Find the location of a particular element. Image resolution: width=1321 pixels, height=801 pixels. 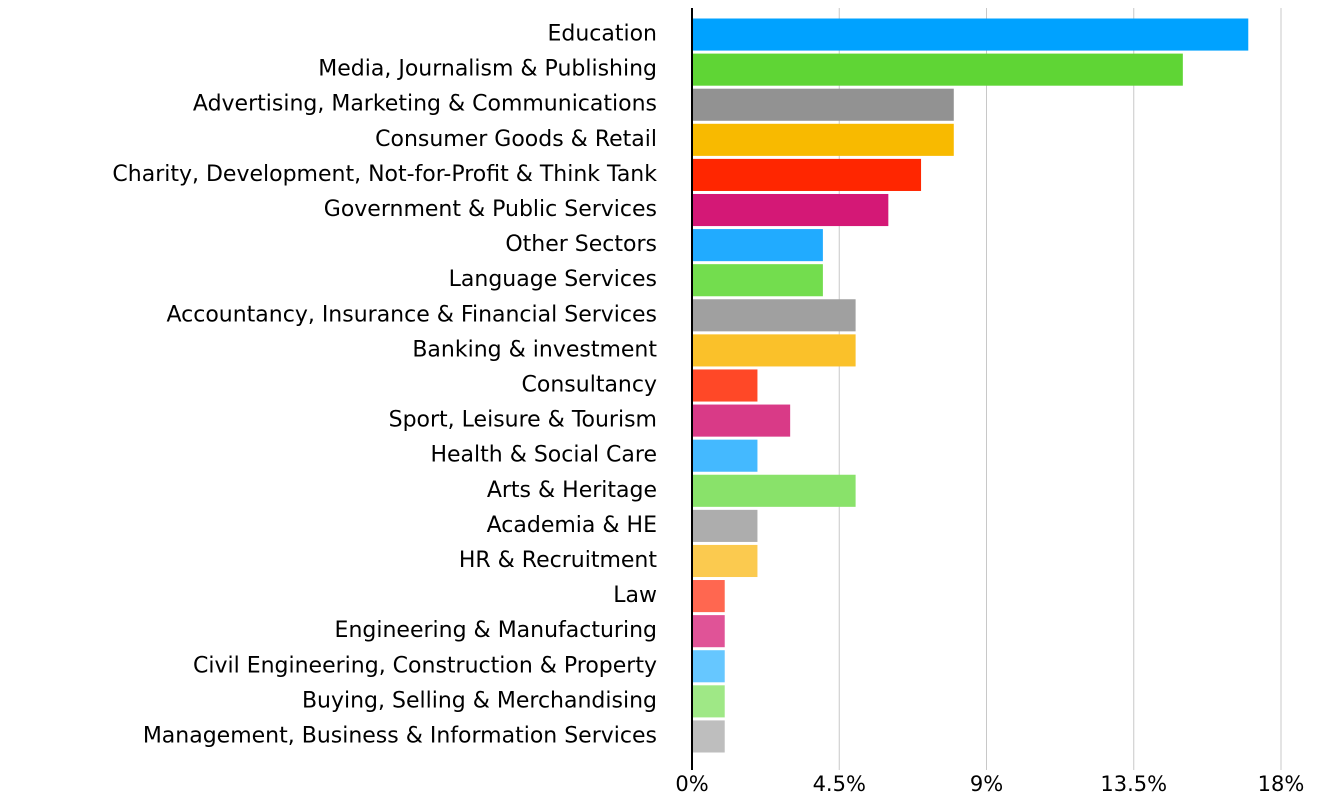

y-tick-label: Advertising, Marketing & Communications is located at coordinates (425, 104).